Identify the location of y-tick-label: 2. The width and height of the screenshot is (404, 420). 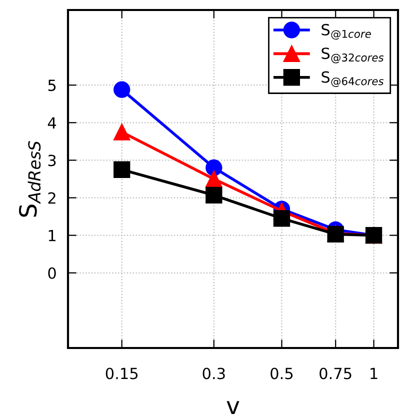
(52, 198).